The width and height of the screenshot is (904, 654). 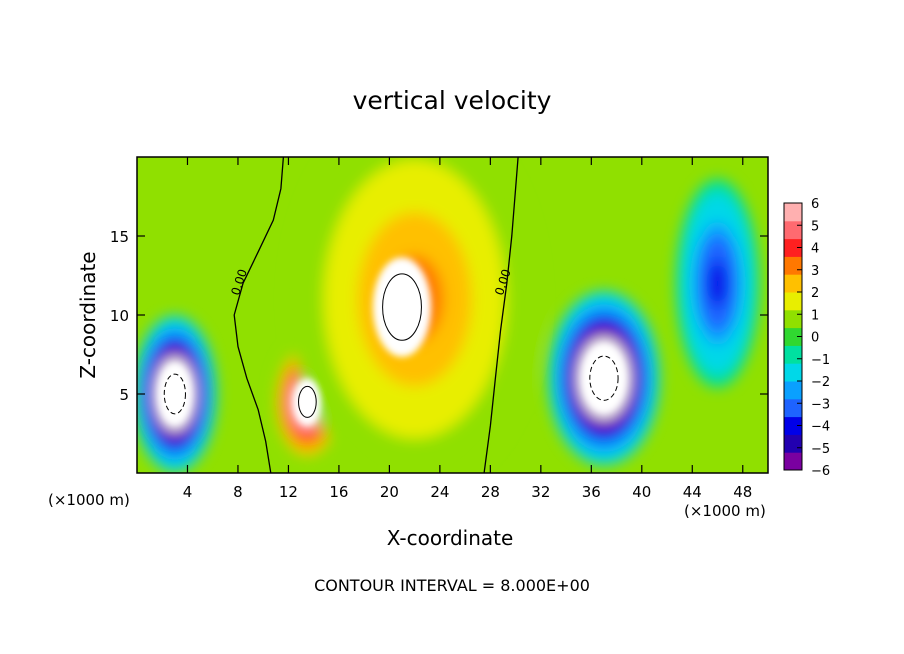 What do you see at coordinates (820, 360) in the screenshot?
I see `colorbar-tick-label: −1` at bounding box center [820, 360].